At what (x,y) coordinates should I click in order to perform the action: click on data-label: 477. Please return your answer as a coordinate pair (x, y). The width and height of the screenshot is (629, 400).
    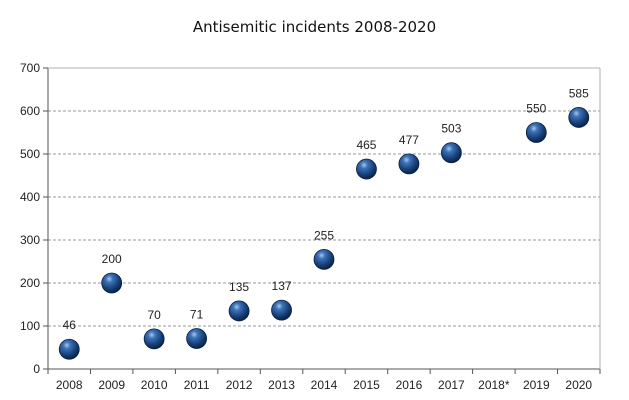
    Looking at the image, I should click on (409, 140).